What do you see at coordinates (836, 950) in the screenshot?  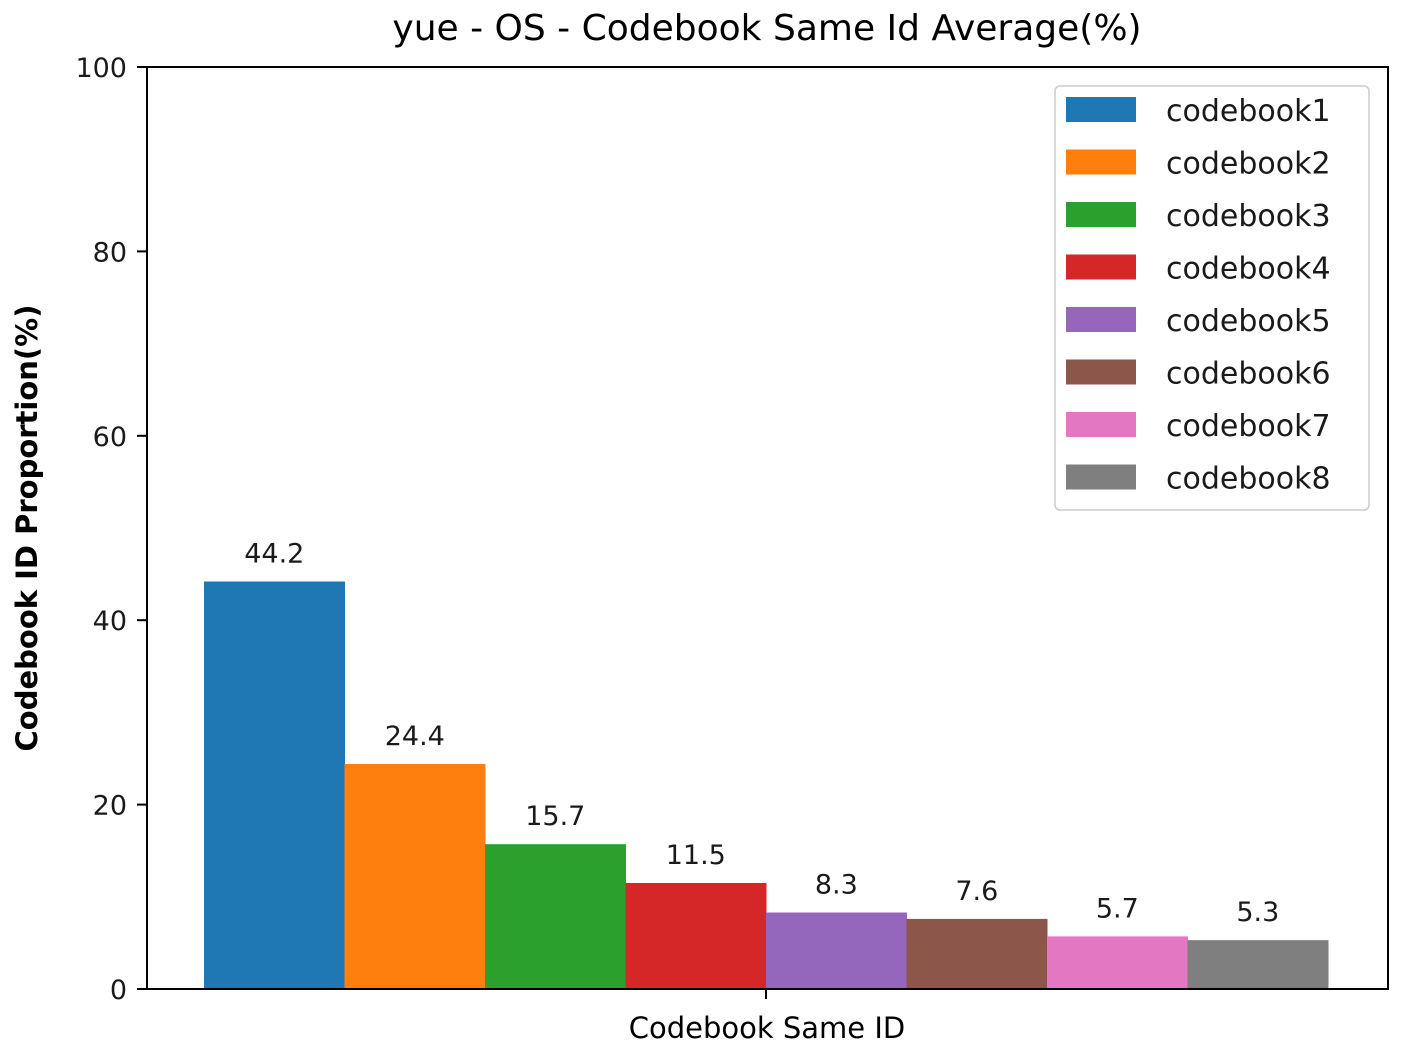 I see `bar-codebook5` at bounding box center [836, 950].